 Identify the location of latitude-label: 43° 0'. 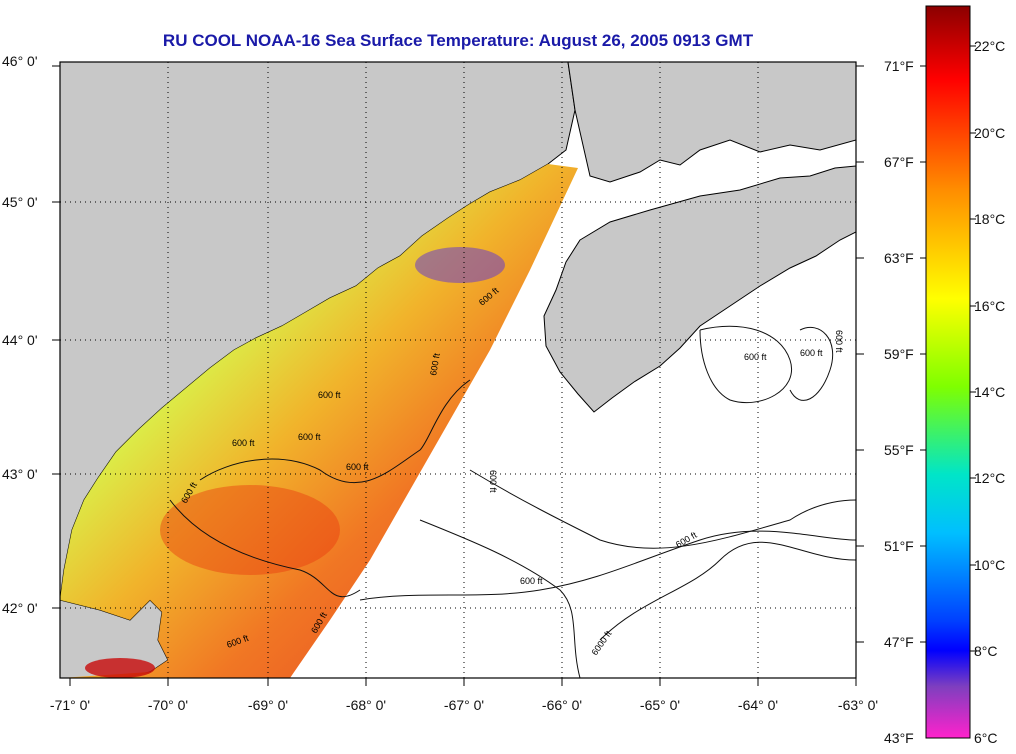
(20, 474).